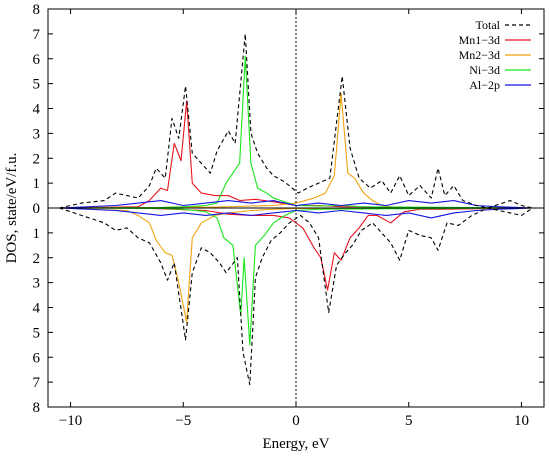 This screenshot has height=456, width=550. Describe the element at coordinates (296, 421) in the screenshot. I see `x-tick-label: 0` at that location.